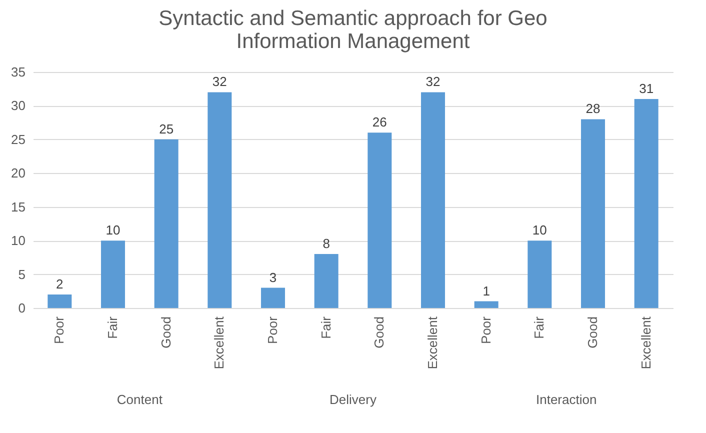 The image size is (706, 433). Describe the element at coordinates (166, 128) in the screenshot. I see `data-label: 25` at that location.